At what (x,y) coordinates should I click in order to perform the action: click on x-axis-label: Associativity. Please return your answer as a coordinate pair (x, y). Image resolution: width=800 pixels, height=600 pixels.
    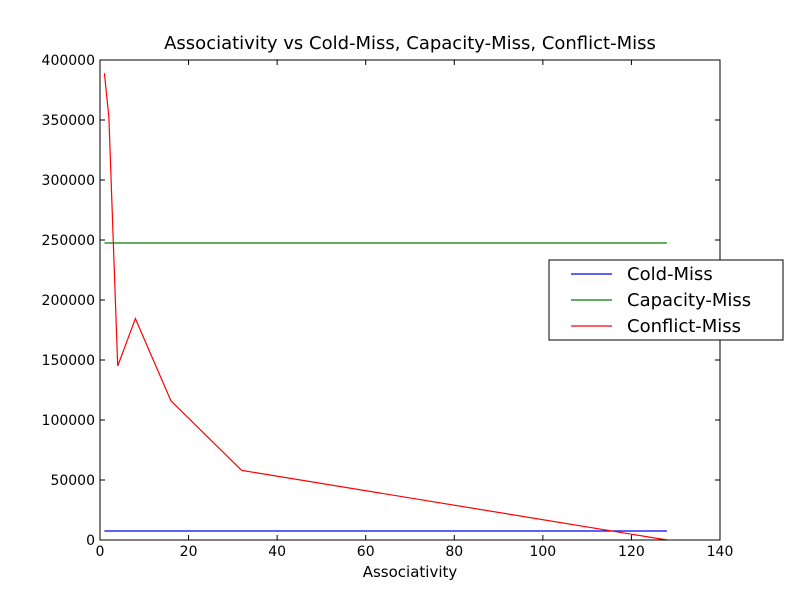
    Looking at the image, I should click on (410, 572).